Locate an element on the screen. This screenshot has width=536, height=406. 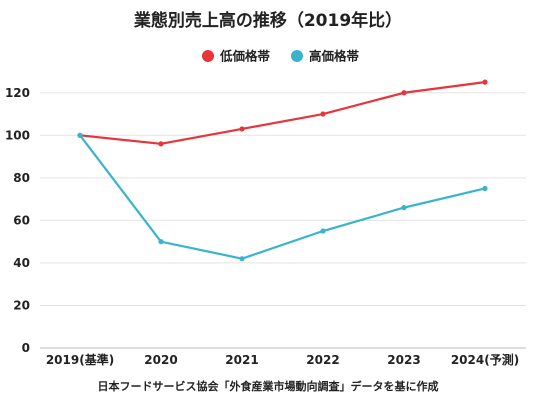
x-axis: 2019(基準) 2020 2021 2022 2023 2024(予測) is located at coordinates (282, 359).